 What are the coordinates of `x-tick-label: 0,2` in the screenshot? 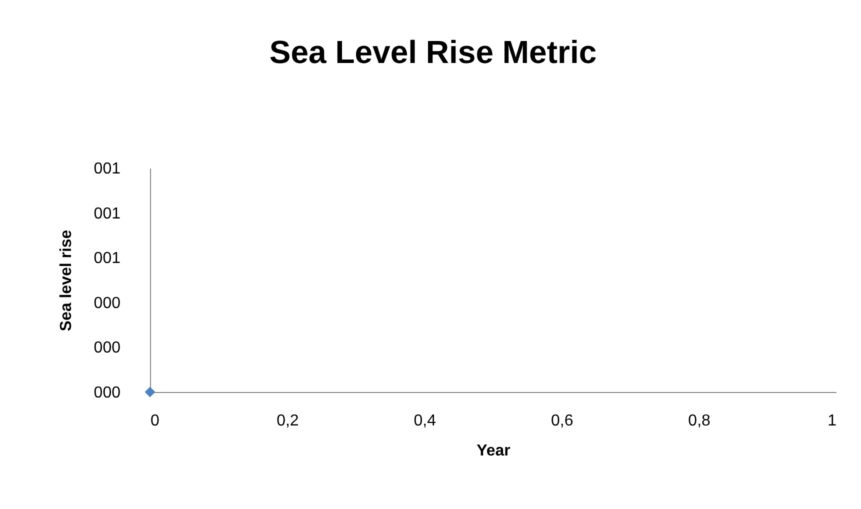 It's located at (287, 421).